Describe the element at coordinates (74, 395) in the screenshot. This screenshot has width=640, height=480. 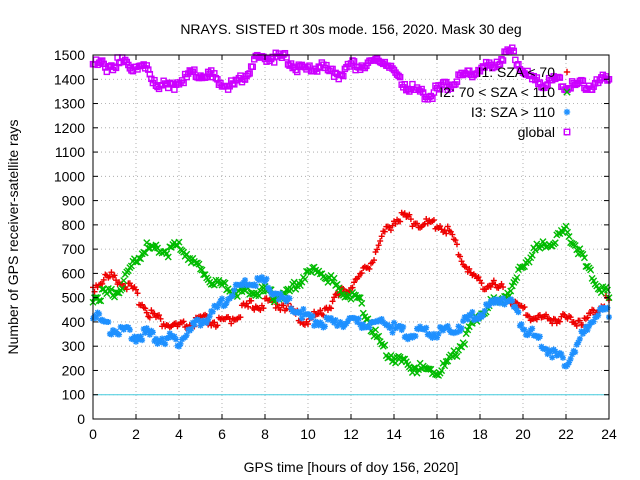
I see `y-tick-label: 100` at that location.